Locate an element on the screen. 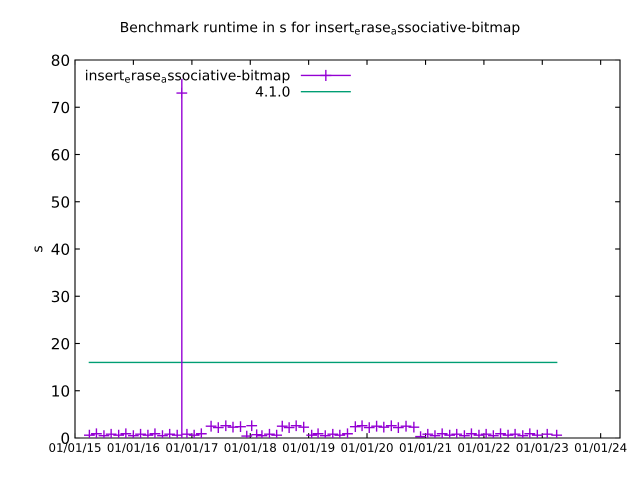  y-tick-label: 60 is located at coordinates (61, 154).